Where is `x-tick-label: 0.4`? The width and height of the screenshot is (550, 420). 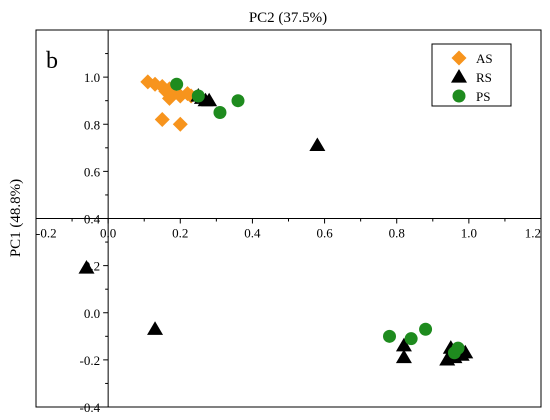 x-tick-label: 0.4 is located at coordinates (252, 233).